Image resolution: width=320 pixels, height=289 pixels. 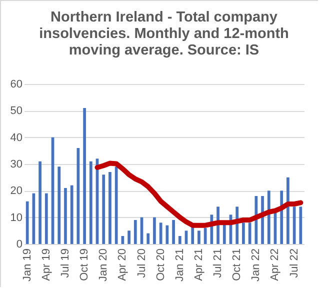 What do you see at coordinates (218, 263) in the screenshot?
I see `x-tick-label: Jul 21` at bounding box center [218, 263].